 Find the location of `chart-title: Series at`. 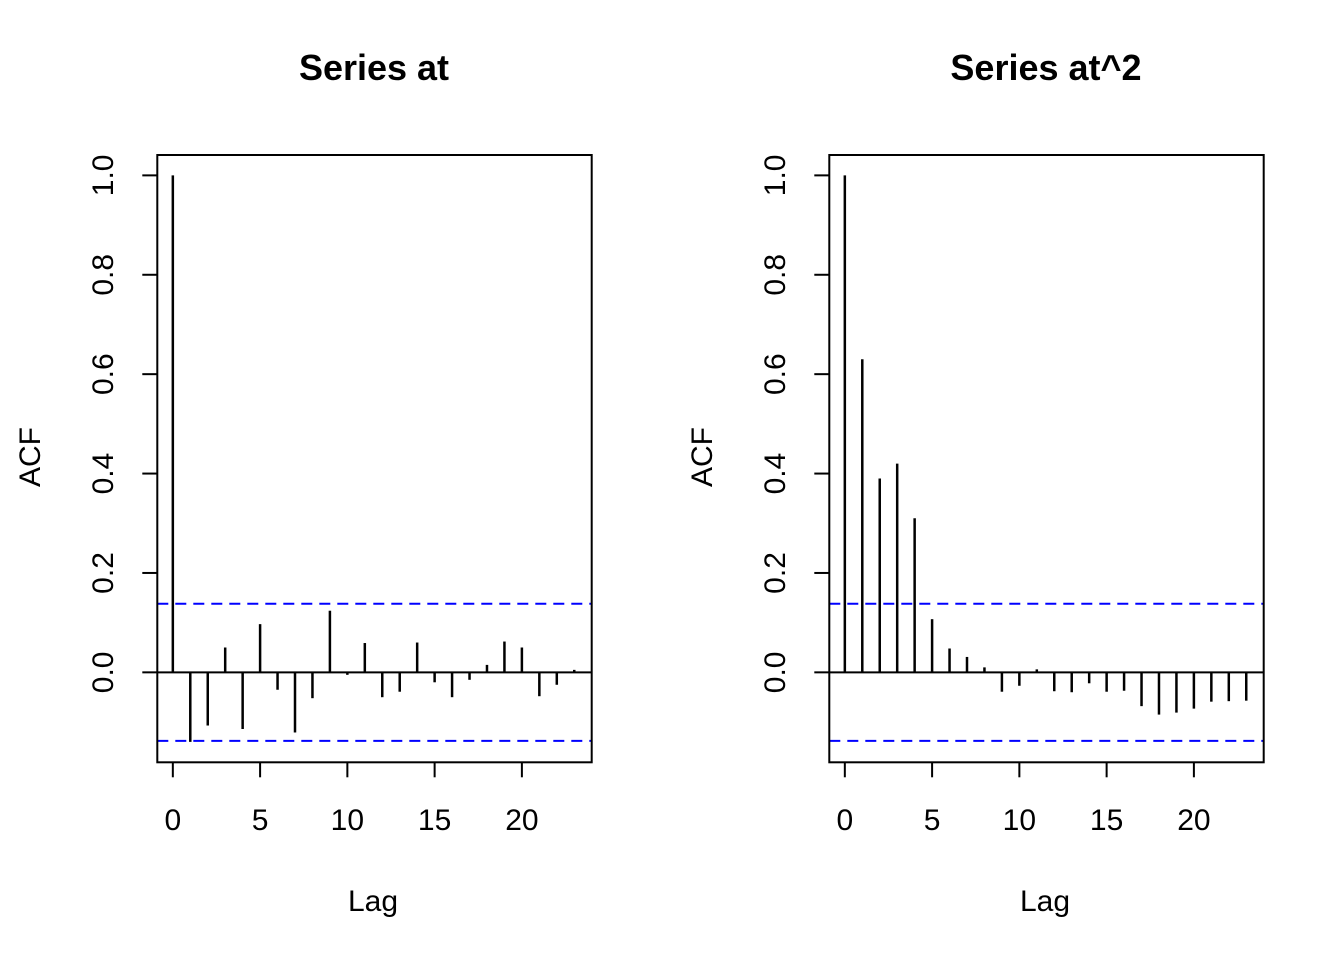

chart-title: Series at is located at coordinates (374, 67).